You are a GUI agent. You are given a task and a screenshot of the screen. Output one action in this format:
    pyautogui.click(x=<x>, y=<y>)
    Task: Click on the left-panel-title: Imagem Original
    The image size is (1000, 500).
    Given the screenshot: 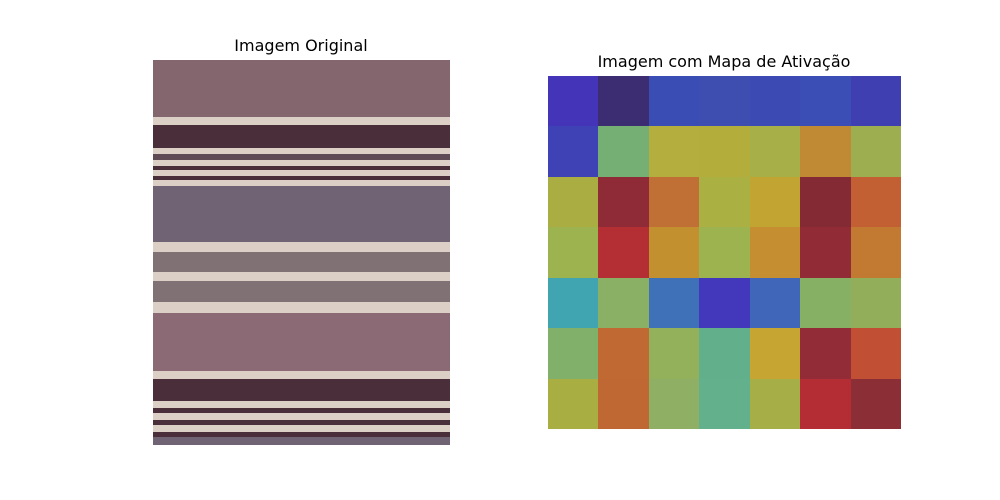 What is the action you would take?
    pyautogui.click(x=301, y=45)
    